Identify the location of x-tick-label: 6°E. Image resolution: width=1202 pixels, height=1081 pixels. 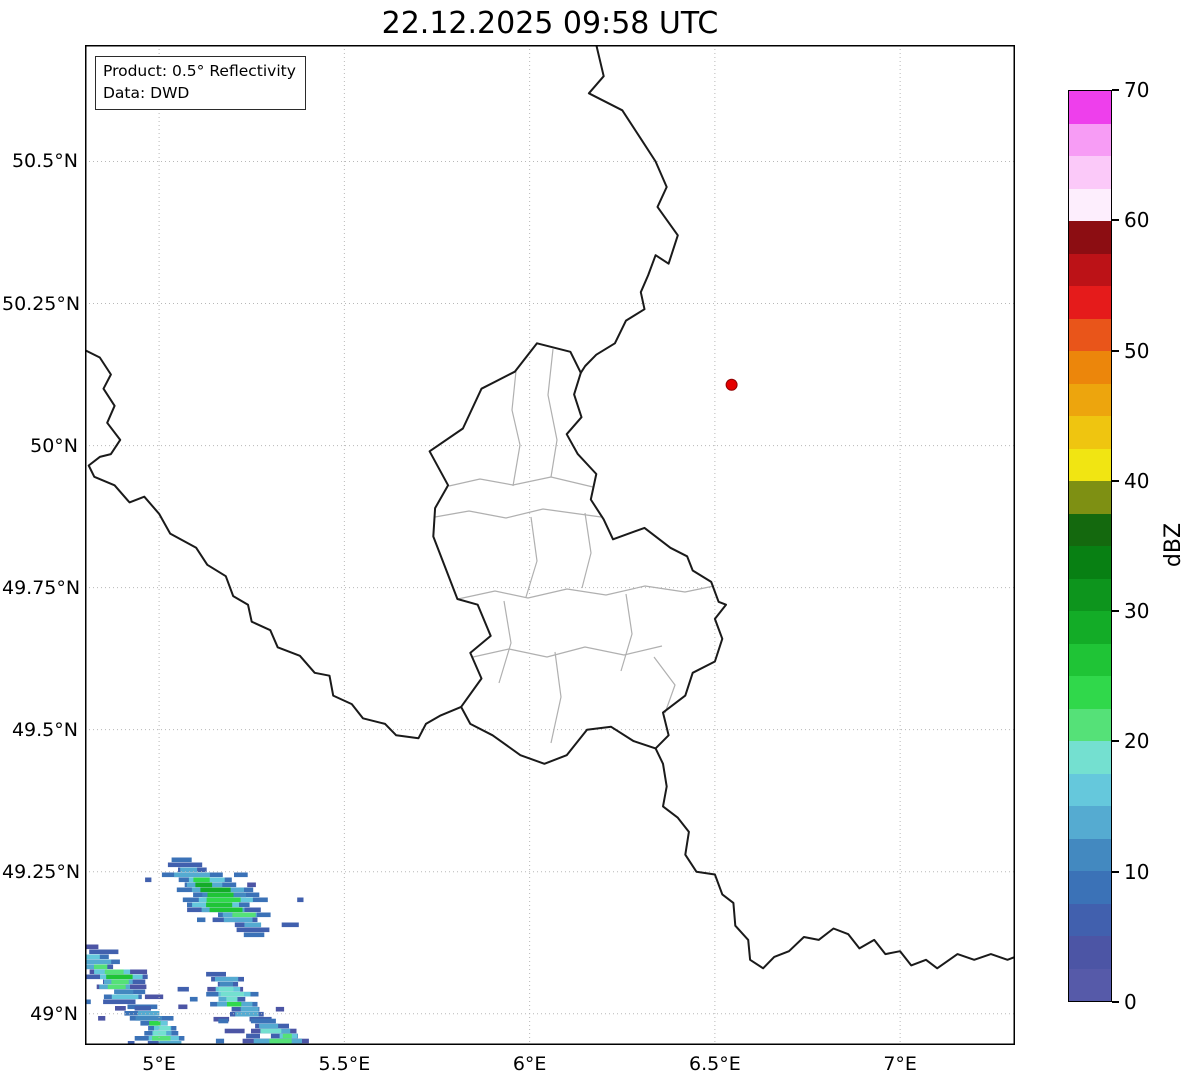
(529, 1064).